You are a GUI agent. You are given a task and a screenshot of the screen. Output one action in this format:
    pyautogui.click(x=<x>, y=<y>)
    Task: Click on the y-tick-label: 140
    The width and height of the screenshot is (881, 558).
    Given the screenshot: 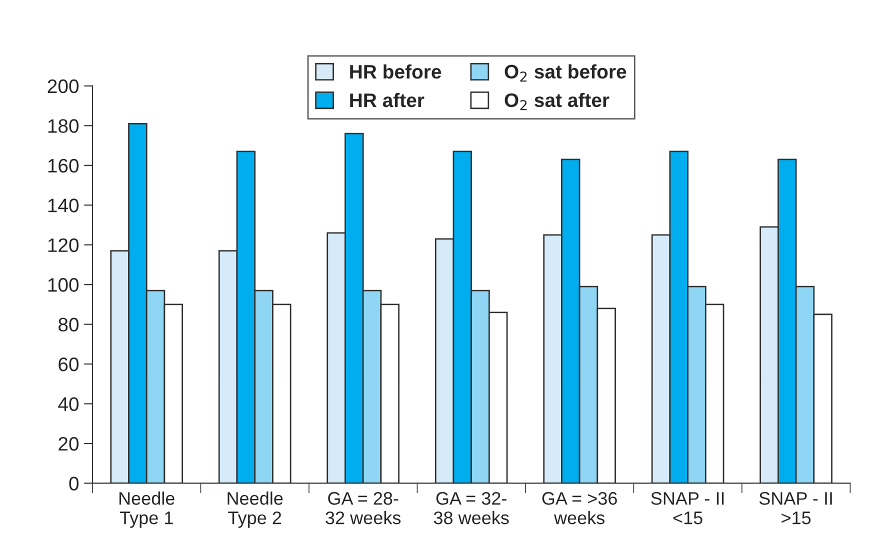 What is the action you would take?
    pyautogui.click(x=63, y=205)
    